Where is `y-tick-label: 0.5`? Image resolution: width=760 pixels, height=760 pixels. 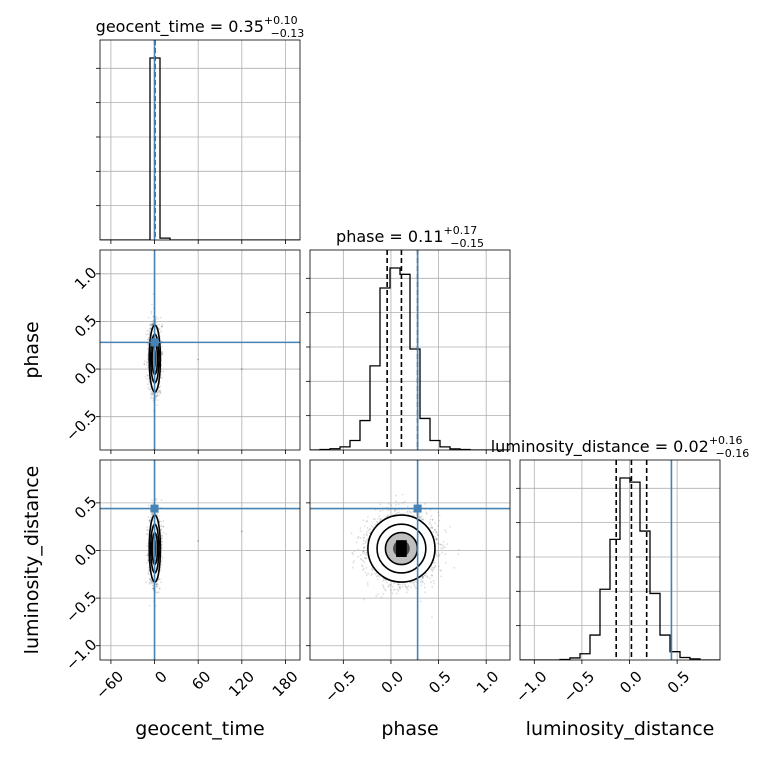
y-tick-label: 0.5 is located at coordinates (86, 326).